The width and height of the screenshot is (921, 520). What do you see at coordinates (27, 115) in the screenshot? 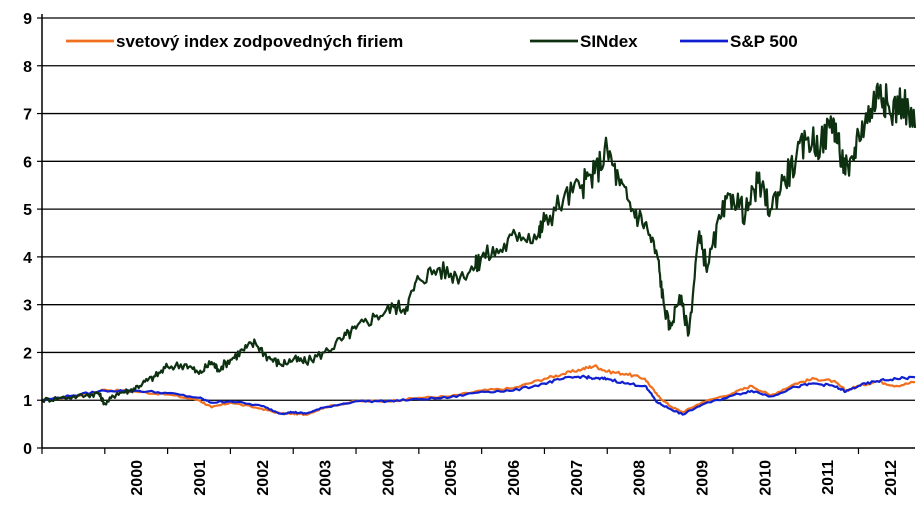
I see `y-tick-label: 7` at bounding box center [27, 115].